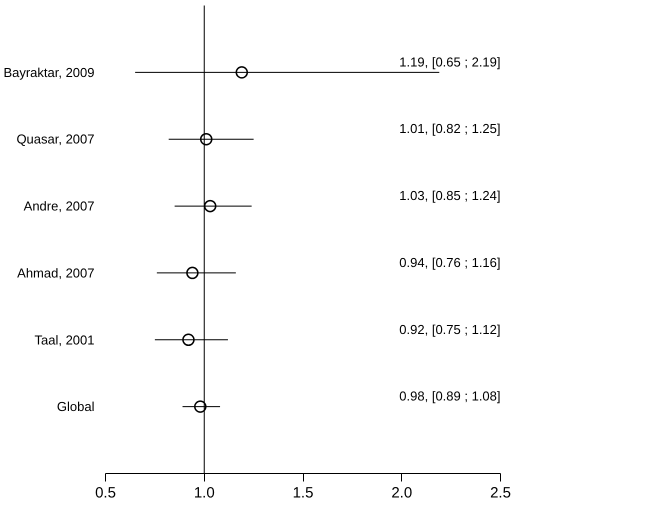  What do you see at coordinates (64, 340) in the screenshot?
I see `y-tick-label: Taal, 2001` at bounding box center [64, 340].